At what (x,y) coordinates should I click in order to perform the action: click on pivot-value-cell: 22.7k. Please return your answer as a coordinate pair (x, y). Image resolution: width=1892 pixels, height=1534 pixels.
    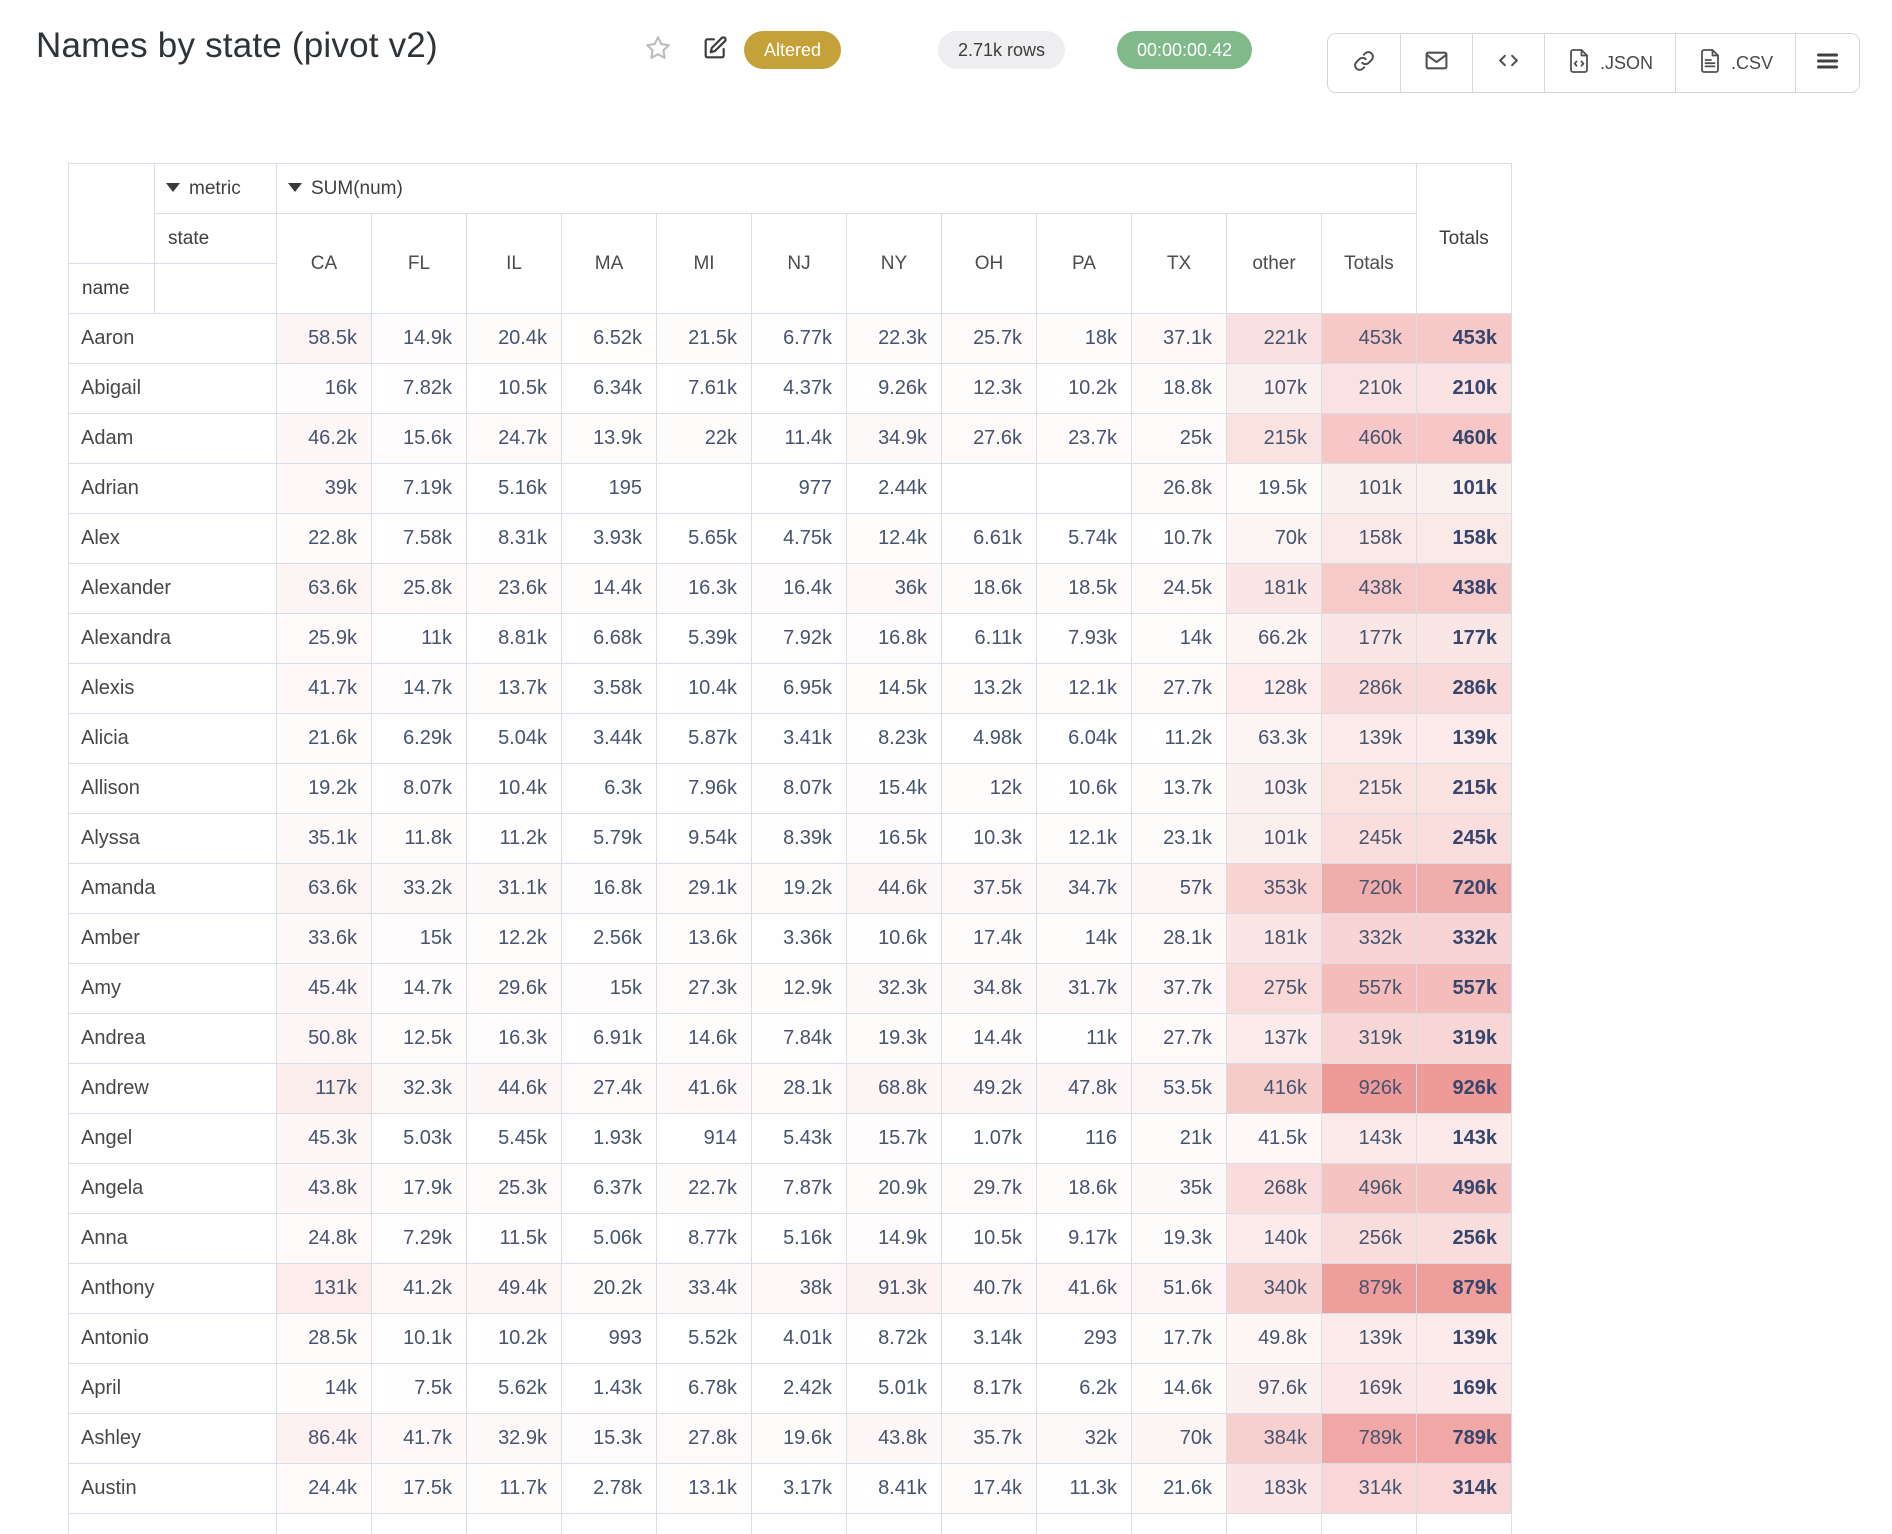
    Looking at the image, I should click on (704, 1188).